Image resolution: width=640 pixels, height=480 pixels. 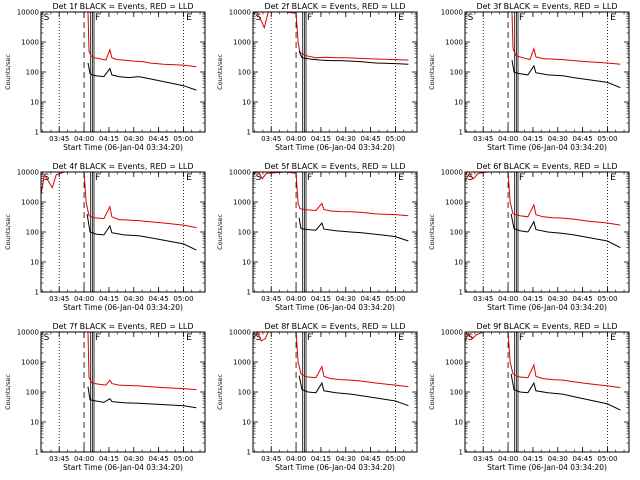 I want to click on panel-title: Det 2f BLACK = Events, RED = LLD, so click(x=334, y=6).